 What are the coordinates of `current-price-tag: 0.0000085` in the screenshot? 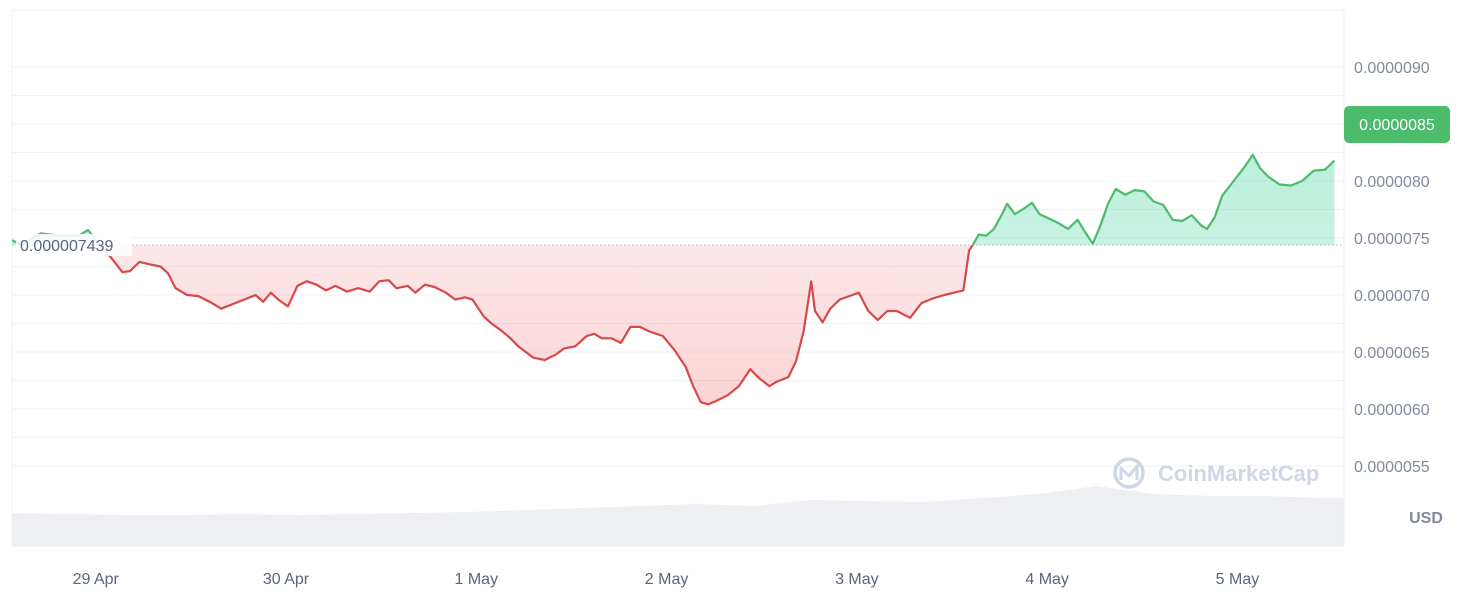 It's located at (1397, 124).